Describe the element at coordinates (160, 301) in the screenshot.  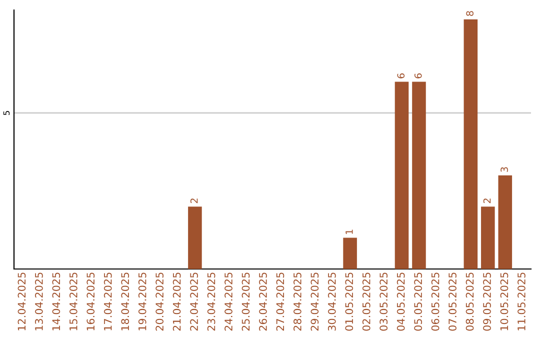
I see `x-tick-label: 20.04.2025` at that location.